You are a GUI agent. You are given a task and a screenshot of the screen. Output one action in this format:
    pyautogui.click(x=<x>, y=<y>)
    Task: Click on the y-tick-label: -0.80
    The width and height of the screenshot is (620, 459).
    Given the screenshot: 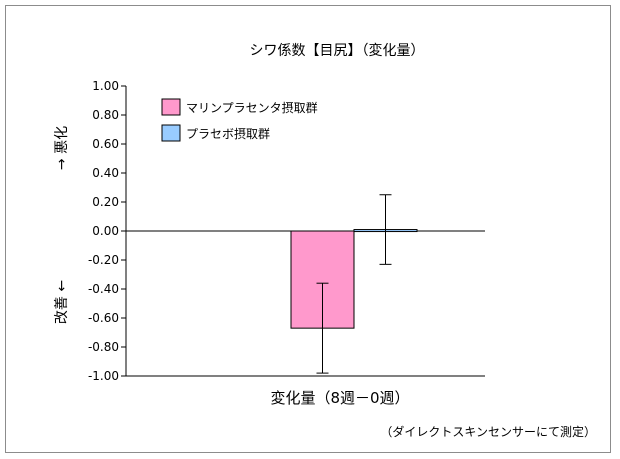 What is the action you would take?
    pyautogui.click(x=103, y=347)
    